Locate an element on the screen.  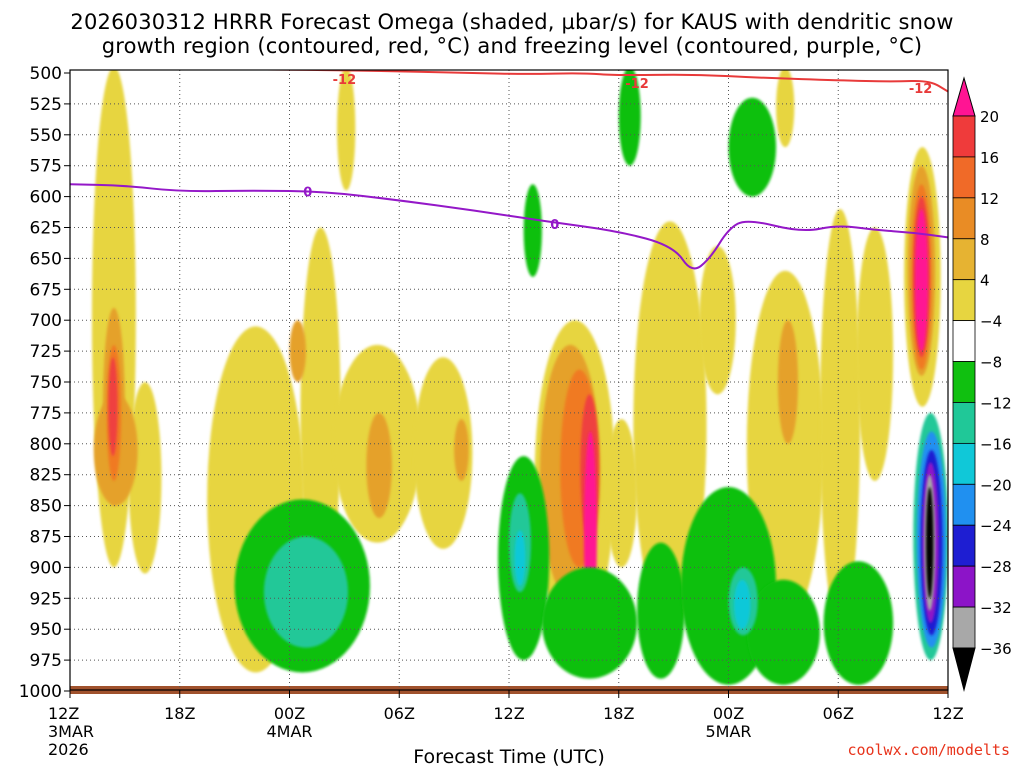
colorbar: 20 16 12 8 4 −4 −8 −12 −16 −20 −24 −28 −32 −36 is located at coordinates (982, 384).